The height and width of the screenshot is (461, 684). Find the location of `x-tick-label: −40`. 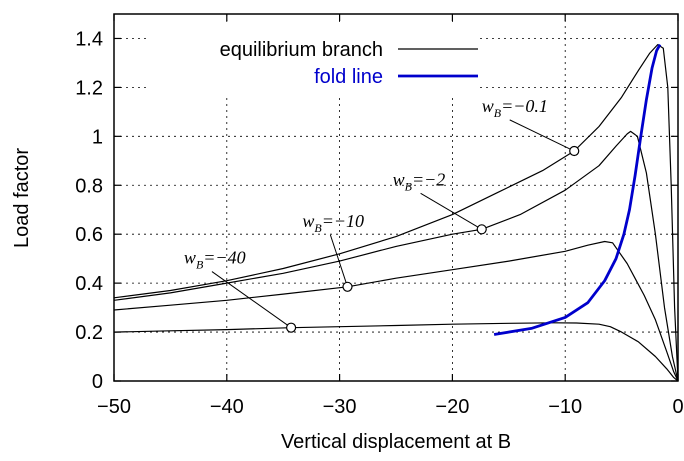

x-tick-label: −40 is located at coordinates (227, 407).